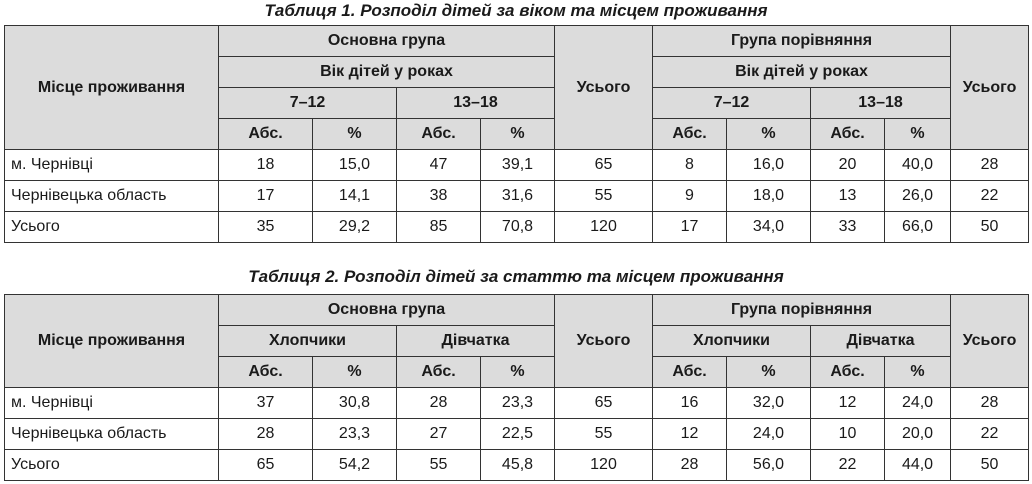  What do you see at coordinates (354, 196) in the screenshot?
I see `table-cell: 14,1` at bounding box center [354, 196].